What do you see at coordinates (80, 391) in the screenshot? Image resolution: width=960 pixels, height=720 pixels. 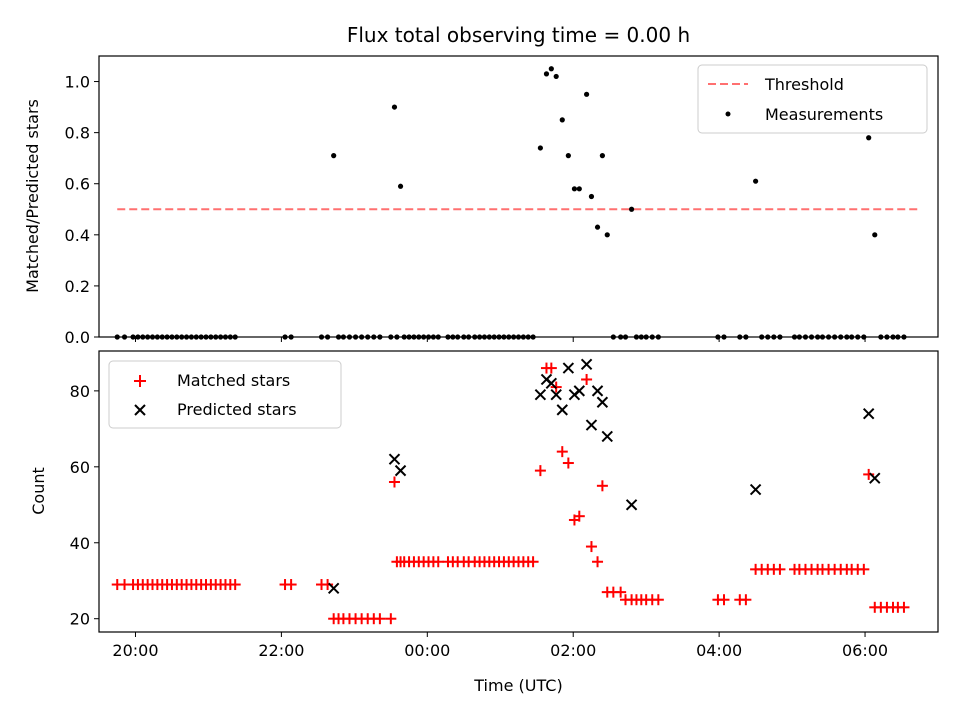 I see `y-tick-label: 80` at bounding box center [80, 391].